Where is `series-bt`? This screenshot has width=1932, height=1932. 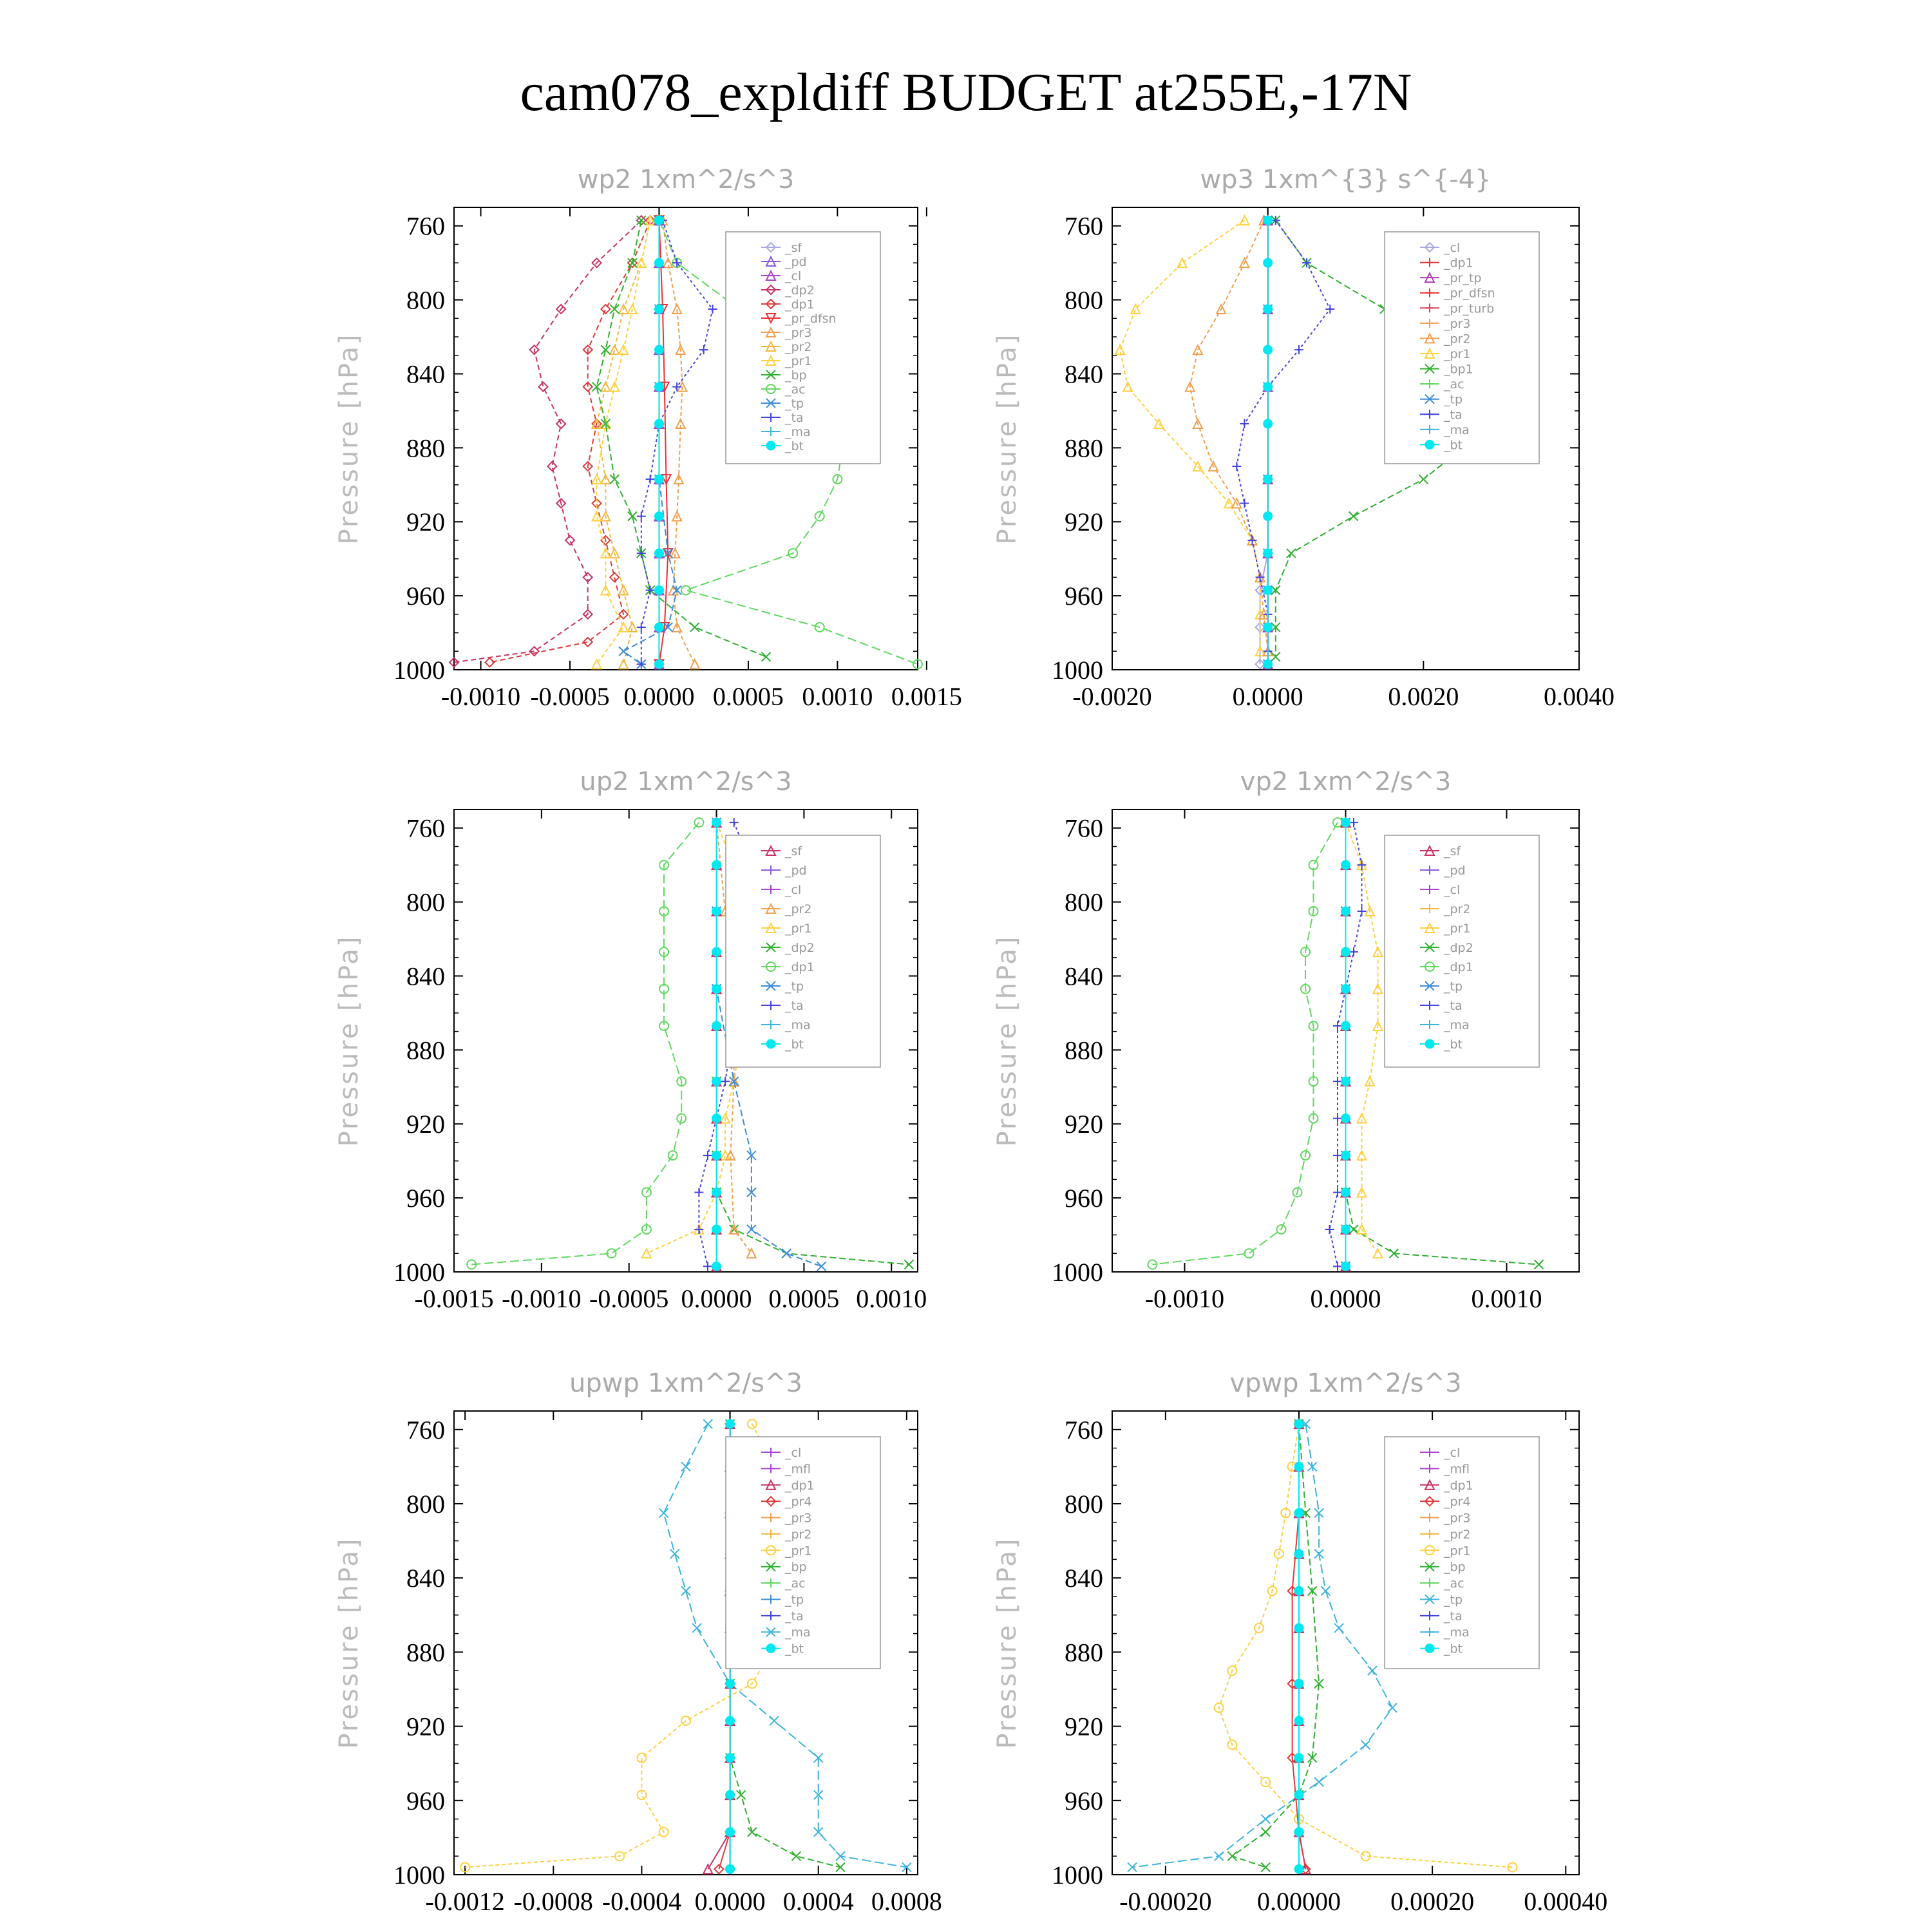
series-bt is located at coordinates (659, 442).